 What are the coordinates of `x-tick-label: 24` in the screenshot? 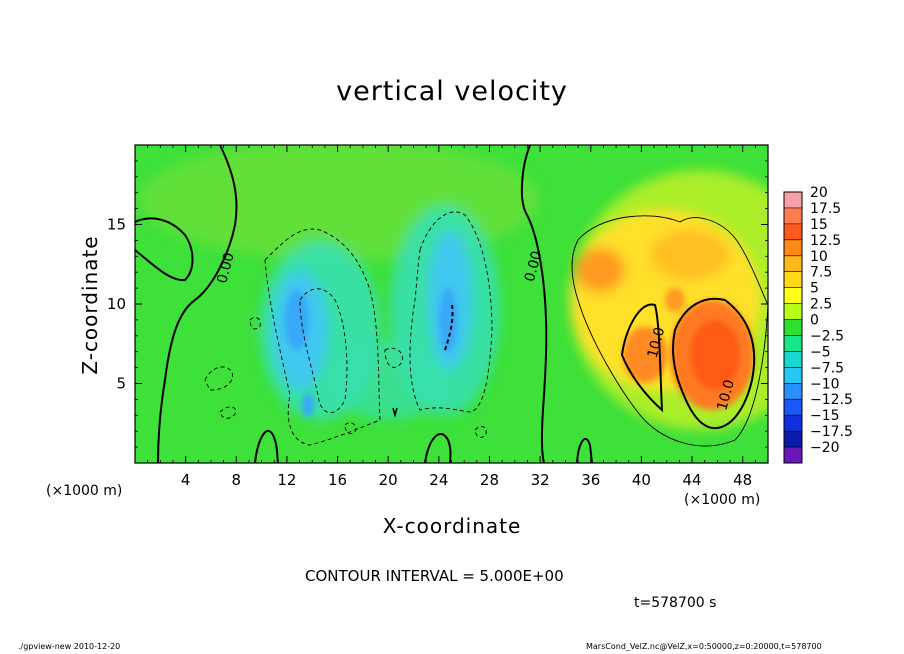 It's located at (438, 480).